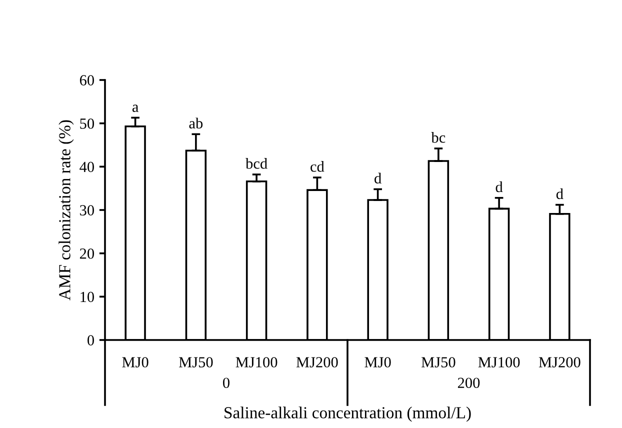 The height and width of the screenshot is (428, 622). Describe the element at coordinates (257, 163) in the screenshot. I see `annotation: bcd` at that location.